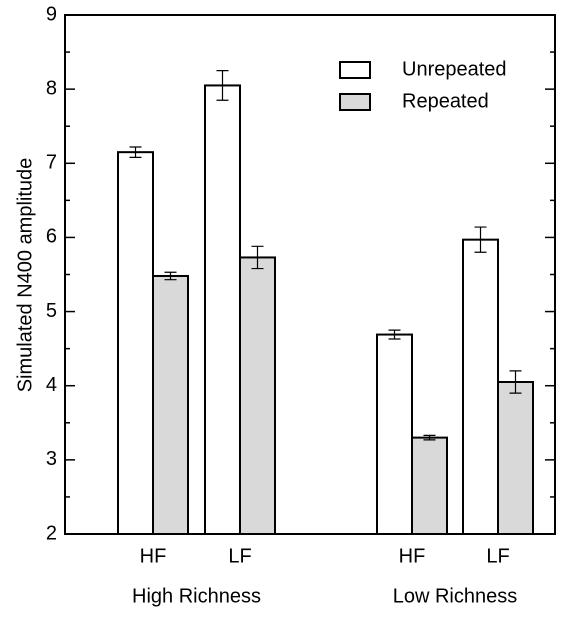 The width and height of the screenshot is (584, 617). Describe the element at coordinates (51, 88) in the screenshot. I see `y-tick-label: 8` at that location.